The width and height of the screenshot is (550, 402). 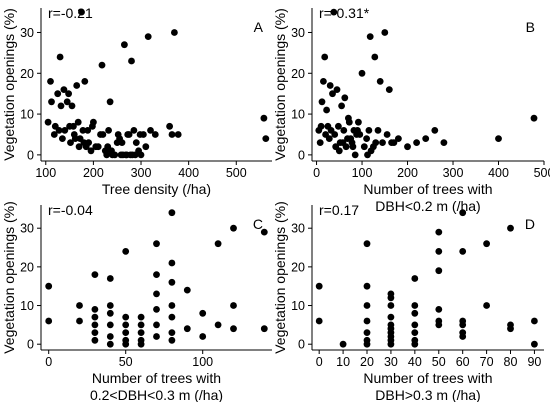 What do you see at coordinates (156, 394) in the screenshot?
I see `x-axis-label: 0.2<DBH<0.3 m (/ha)` at bounding box center [156, 394].